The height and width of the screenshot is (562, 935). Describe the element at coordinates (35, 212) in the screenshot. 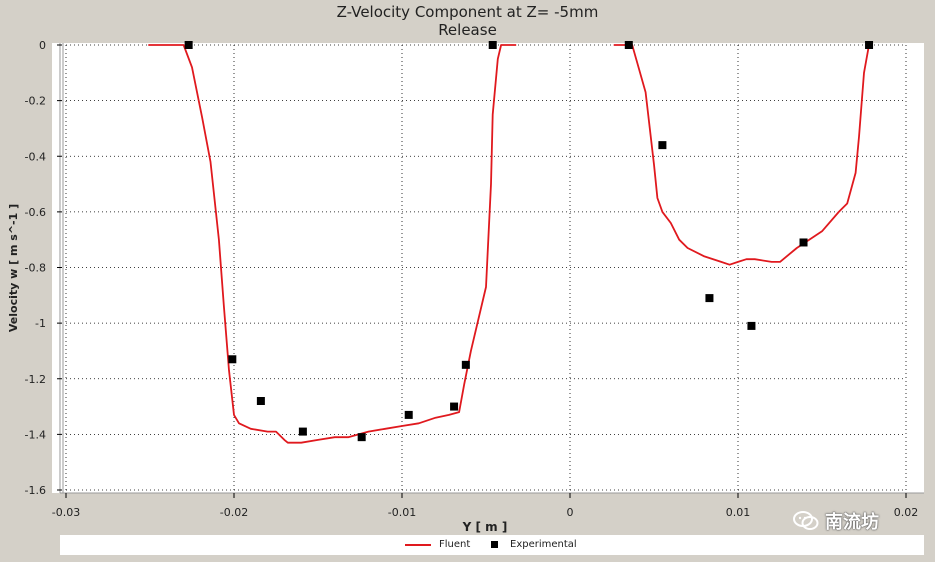

I see `y-tick-label: -0.6` at that location.